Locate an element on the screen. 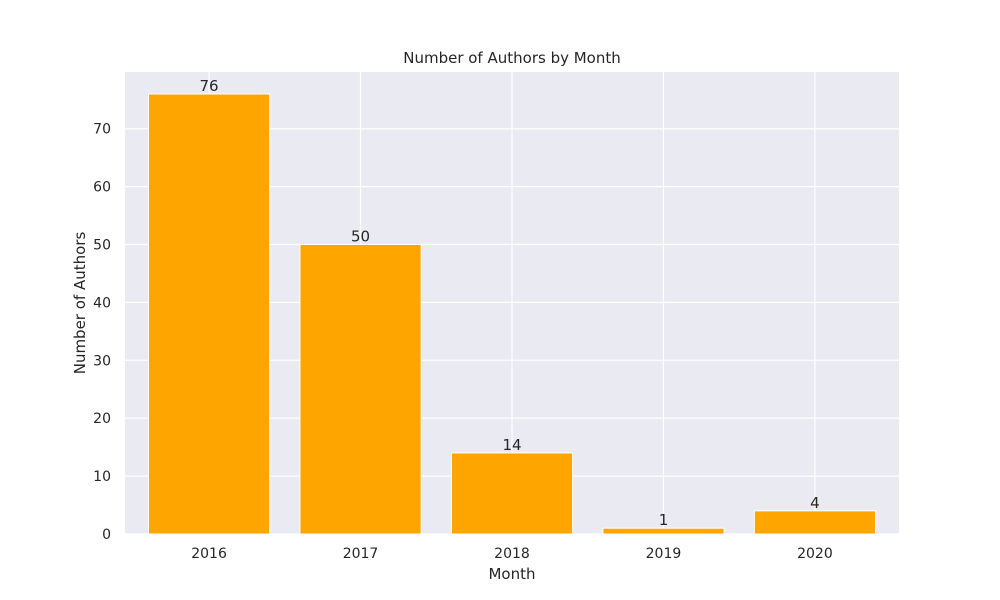  y-tick-label: 20 is located at coordinates (102, 419).